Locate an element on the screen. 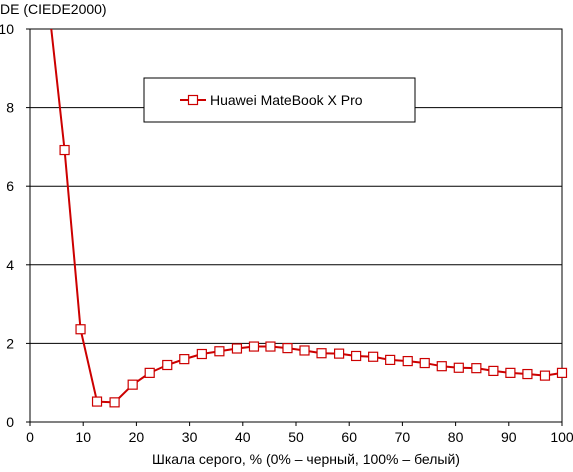 This screenshot has width=573, height=472. y-tick-label: 2 is located at coordinates (10, 343).